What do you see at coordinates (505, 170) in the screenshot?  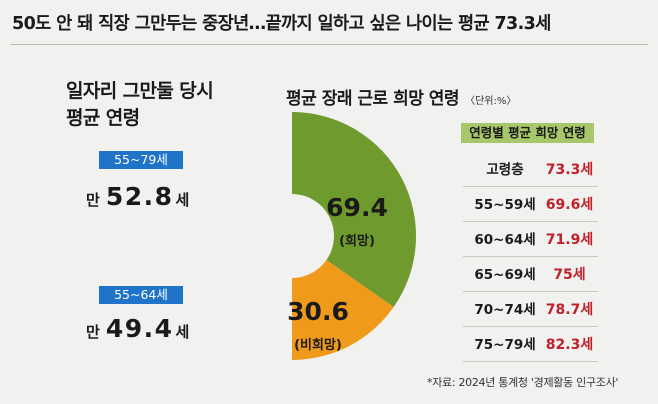 I see `table-row-group: 고령층` at bounding box center [505, 170].